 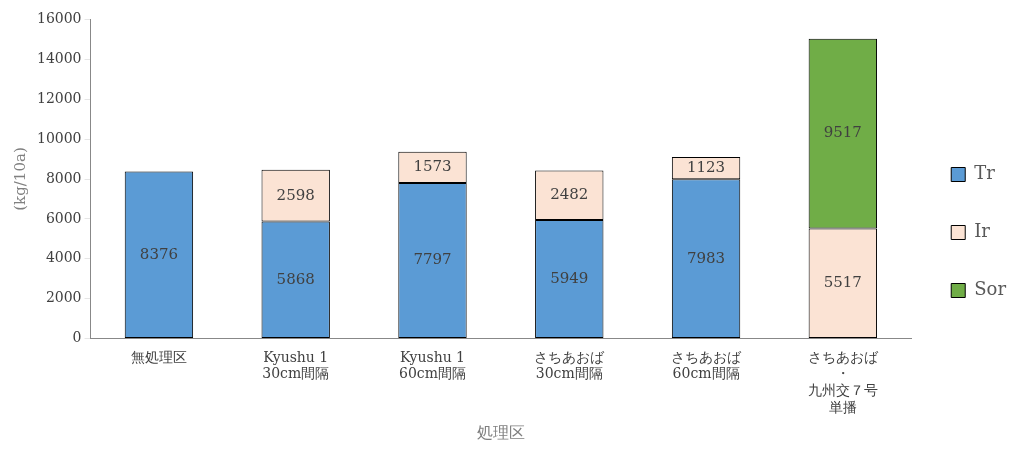 I want to click on data-label: 1573, so click(x=432, y=166).